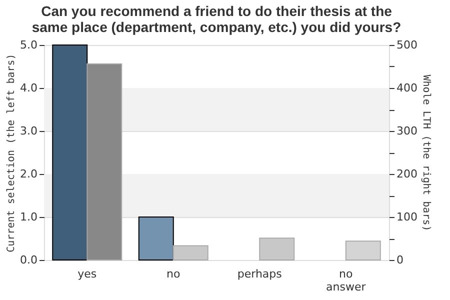 This screenshot has height=300, width=450. I want to click on x-tick-label: no, so click(173, 274).